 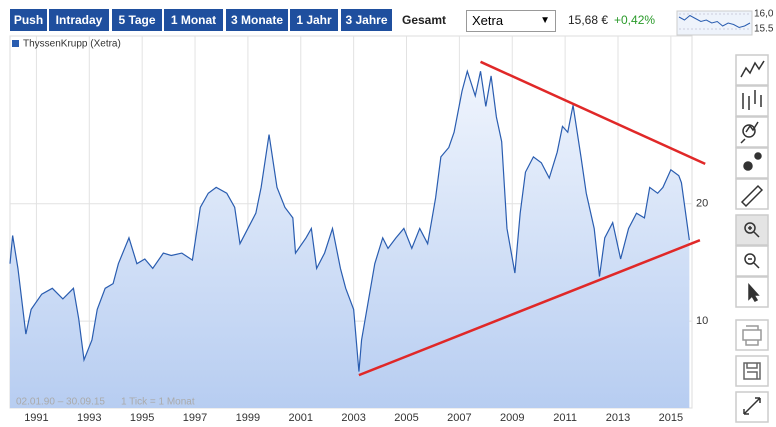 I want to click on range-button: Intraday, so click(x=79, y=20).